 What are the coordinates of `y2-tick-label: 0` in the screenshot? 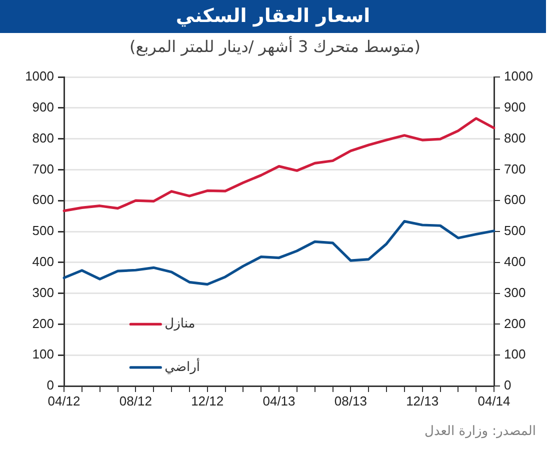 It's located at (50, 385).